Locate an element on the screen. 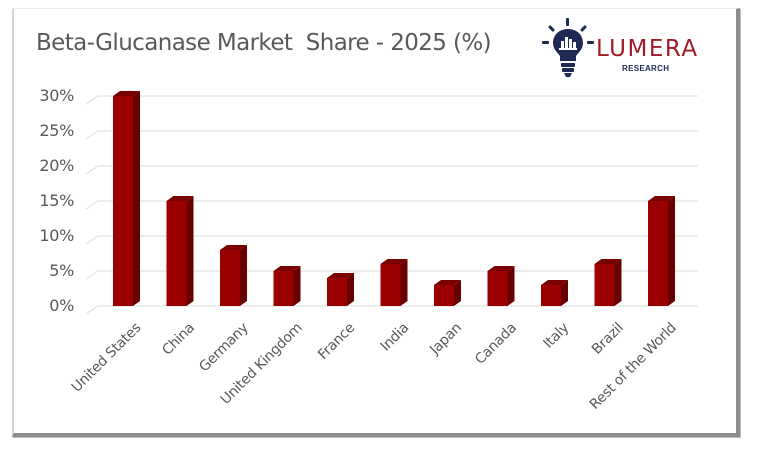  bar-india is located at coordinates (394, 282).